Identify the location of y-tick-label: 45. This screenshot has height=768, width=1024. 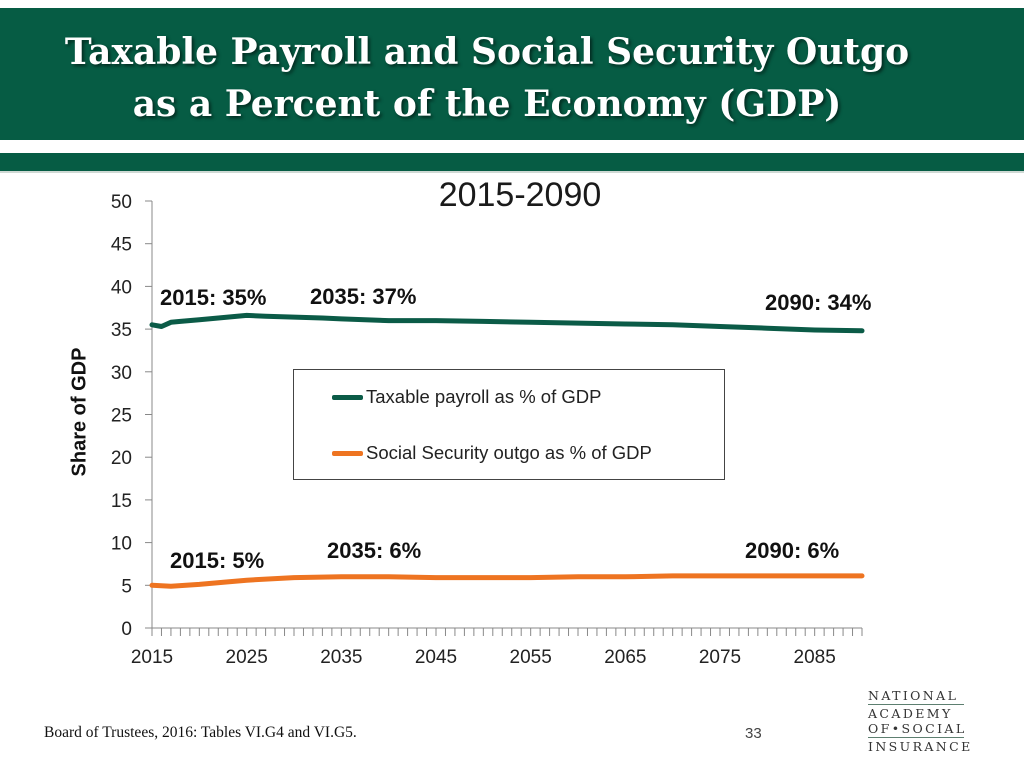
(121, 245).